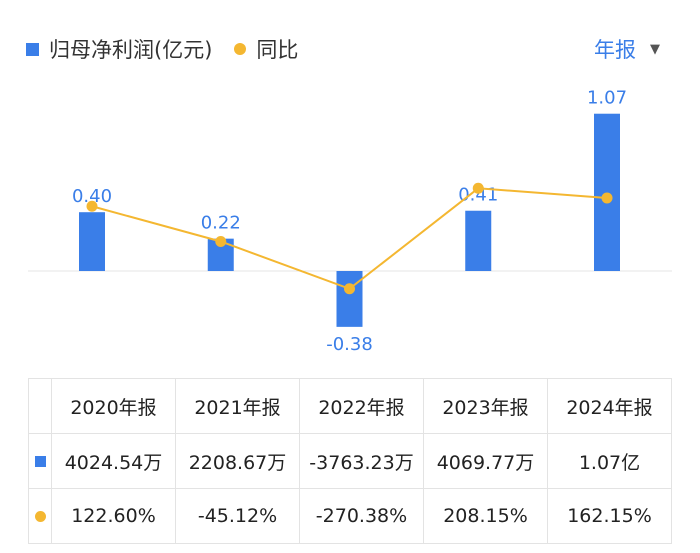  Describe the element at coordinates (32, 49) in the screenshot. I see `bar-legend-marker` at that location.